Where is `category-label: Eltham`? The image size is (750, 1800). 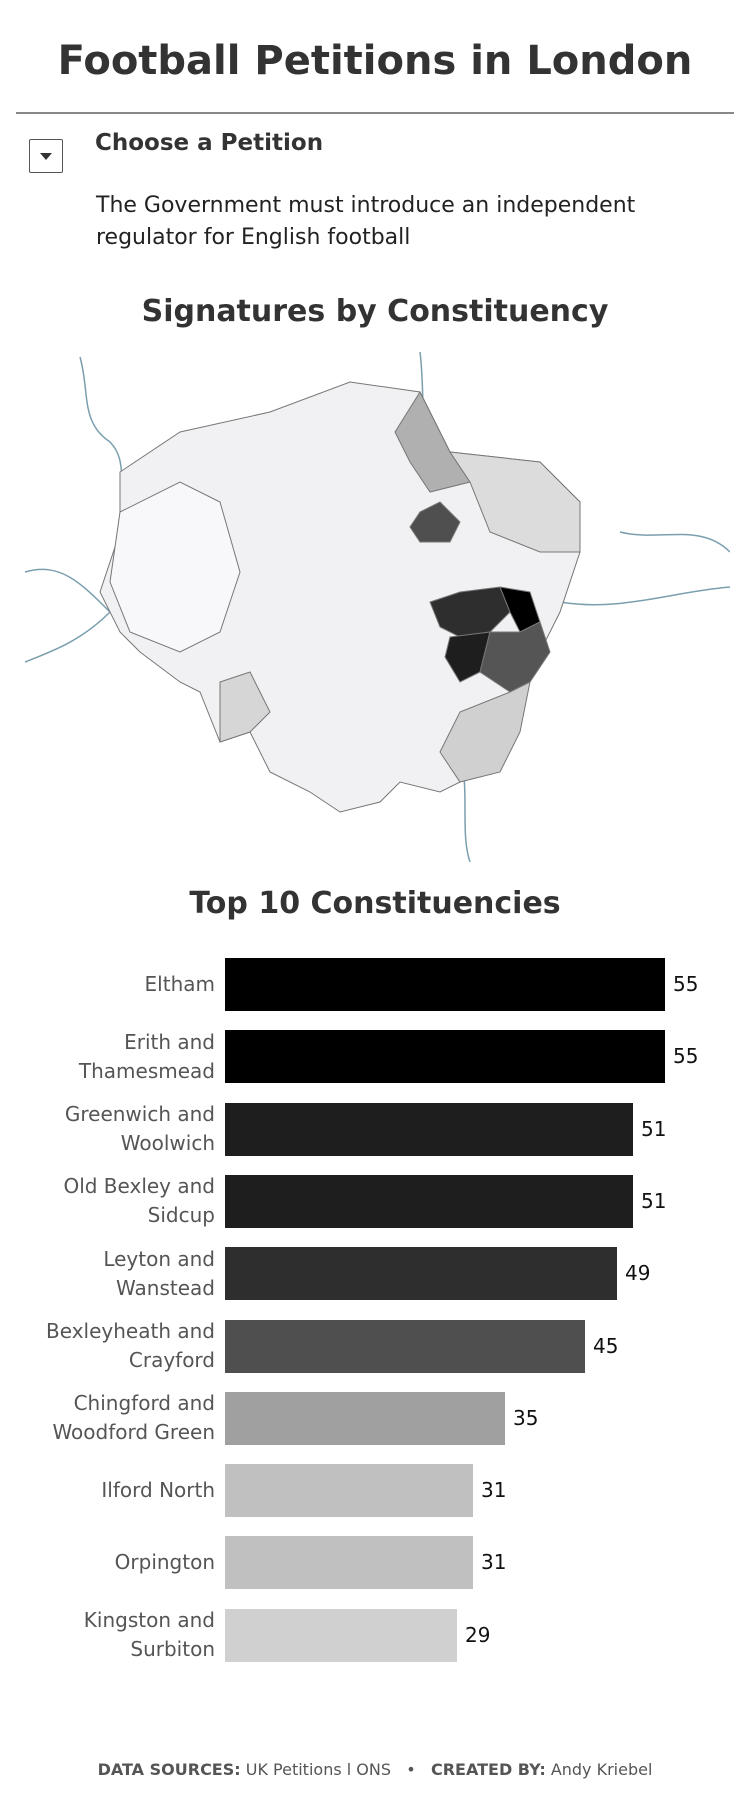
category-label: Eltham is located at coordinates (179, 984).